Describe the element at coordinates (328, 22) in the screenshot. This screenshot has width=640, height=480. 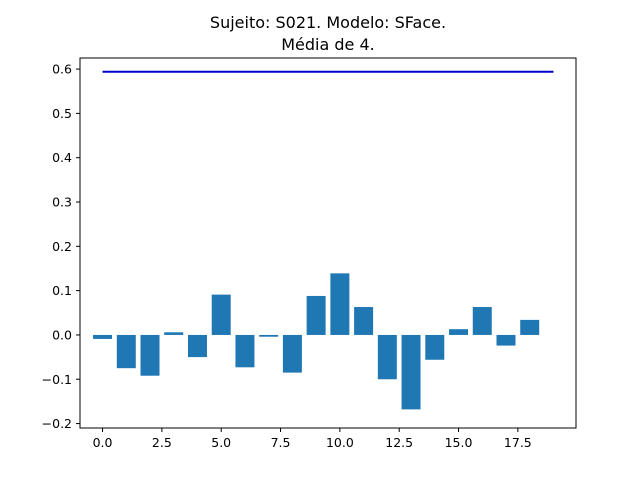
I see `chart-title: Sujeito: S021. Modelo: SFace.` at that location.